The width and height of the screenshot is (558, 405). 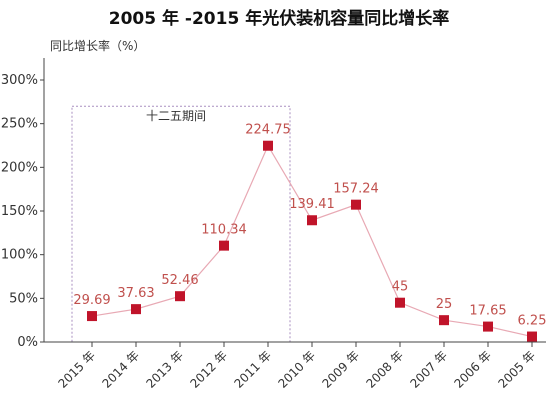 What do you see at coordinates (135, 293) in the screenshot?
I see `data-label: 37.63` at bounding box center [135, 293].